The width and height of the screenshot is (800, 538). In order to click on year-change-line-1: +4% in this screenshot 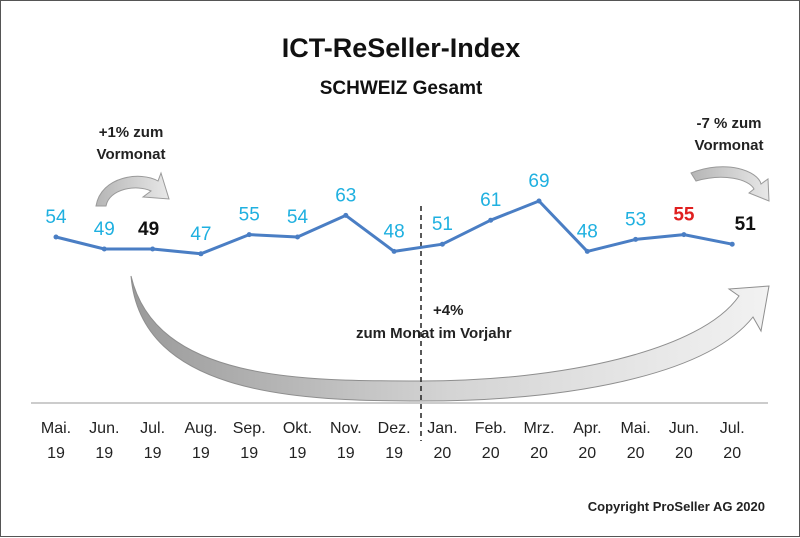, I will do `click(448, 310)`.